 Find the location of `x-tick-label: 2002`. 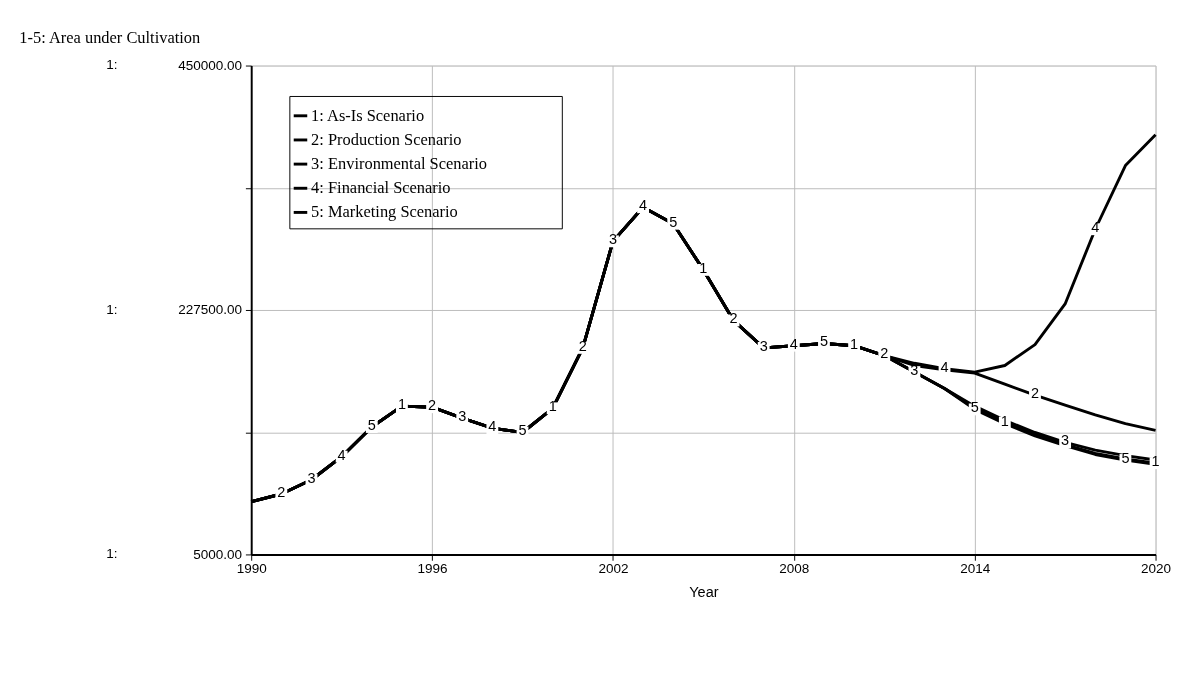

x-tick-label: 2002 is located at coordinates (613, 569).